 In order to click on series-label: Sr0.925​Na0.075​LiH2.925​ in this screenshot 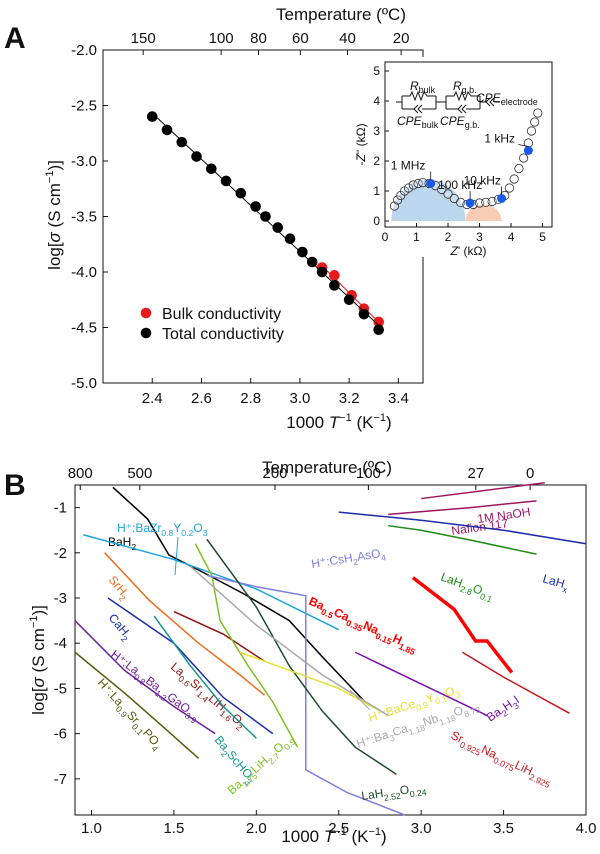, I will do `click(500, 759)`.